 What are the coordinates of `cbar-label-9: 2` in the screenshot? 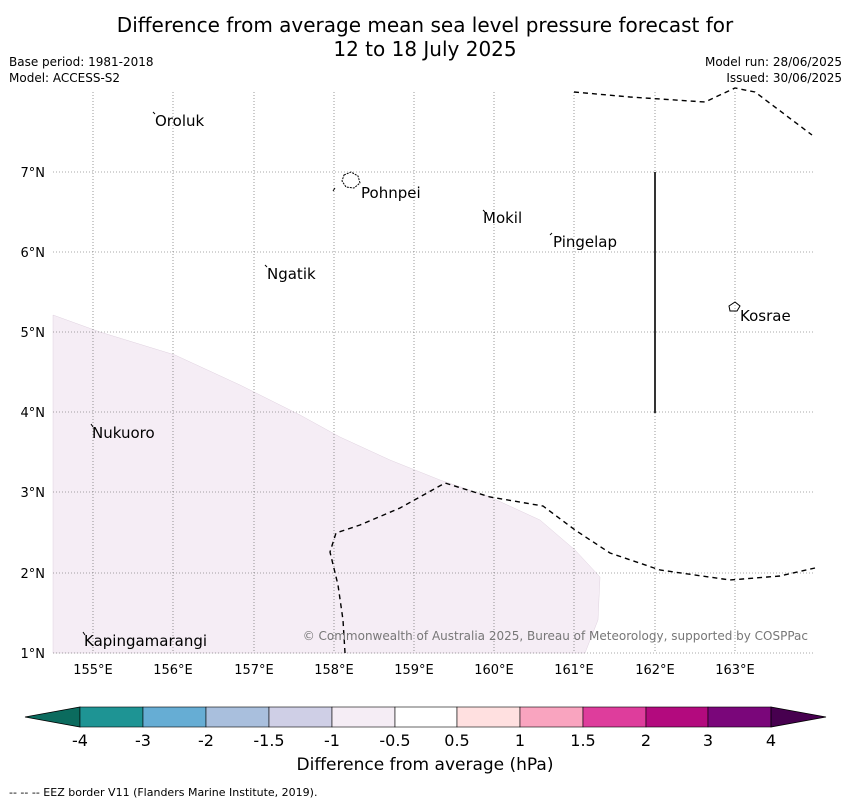 It's located at (646, 740).